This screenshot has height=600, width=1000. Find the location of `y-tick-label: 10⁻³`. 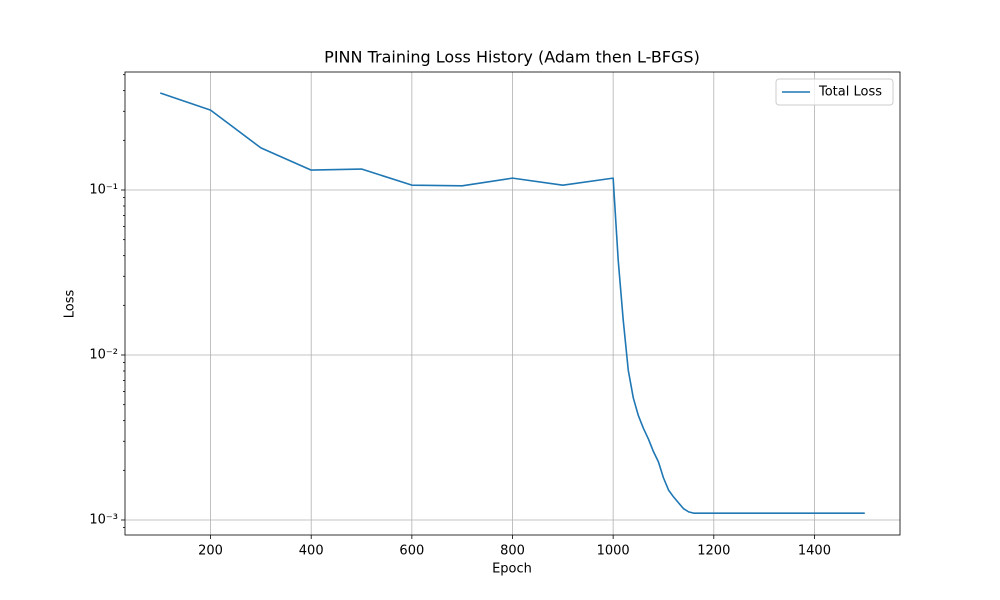

y-tick-label: 10⁻³ is located at coordinates (103, 519).